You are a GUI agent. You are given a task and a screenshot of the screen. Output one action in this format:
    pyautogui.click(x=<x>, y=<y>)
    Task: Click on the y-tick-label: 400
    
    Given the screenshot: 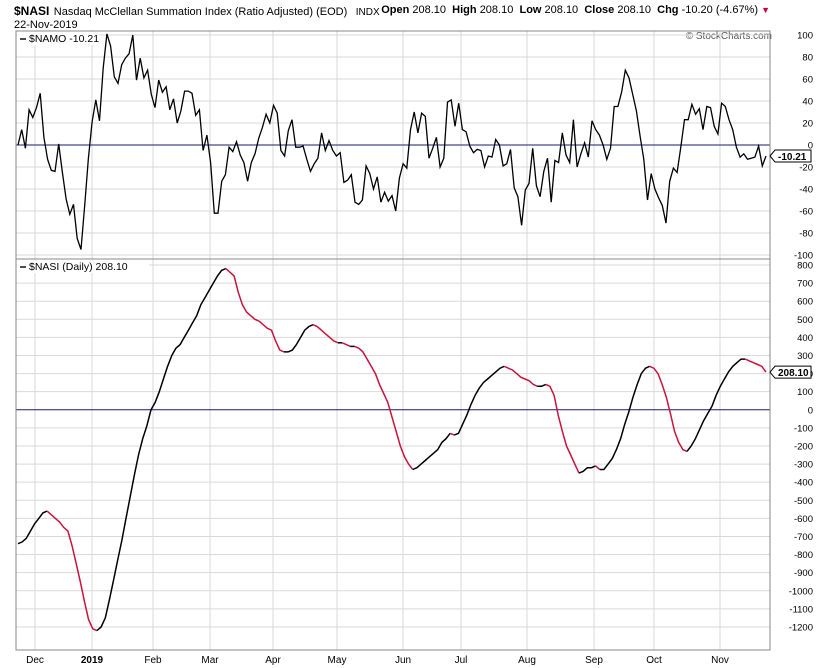 What is the action you would take?
    pyautogui.click(x=805, y=338)
    